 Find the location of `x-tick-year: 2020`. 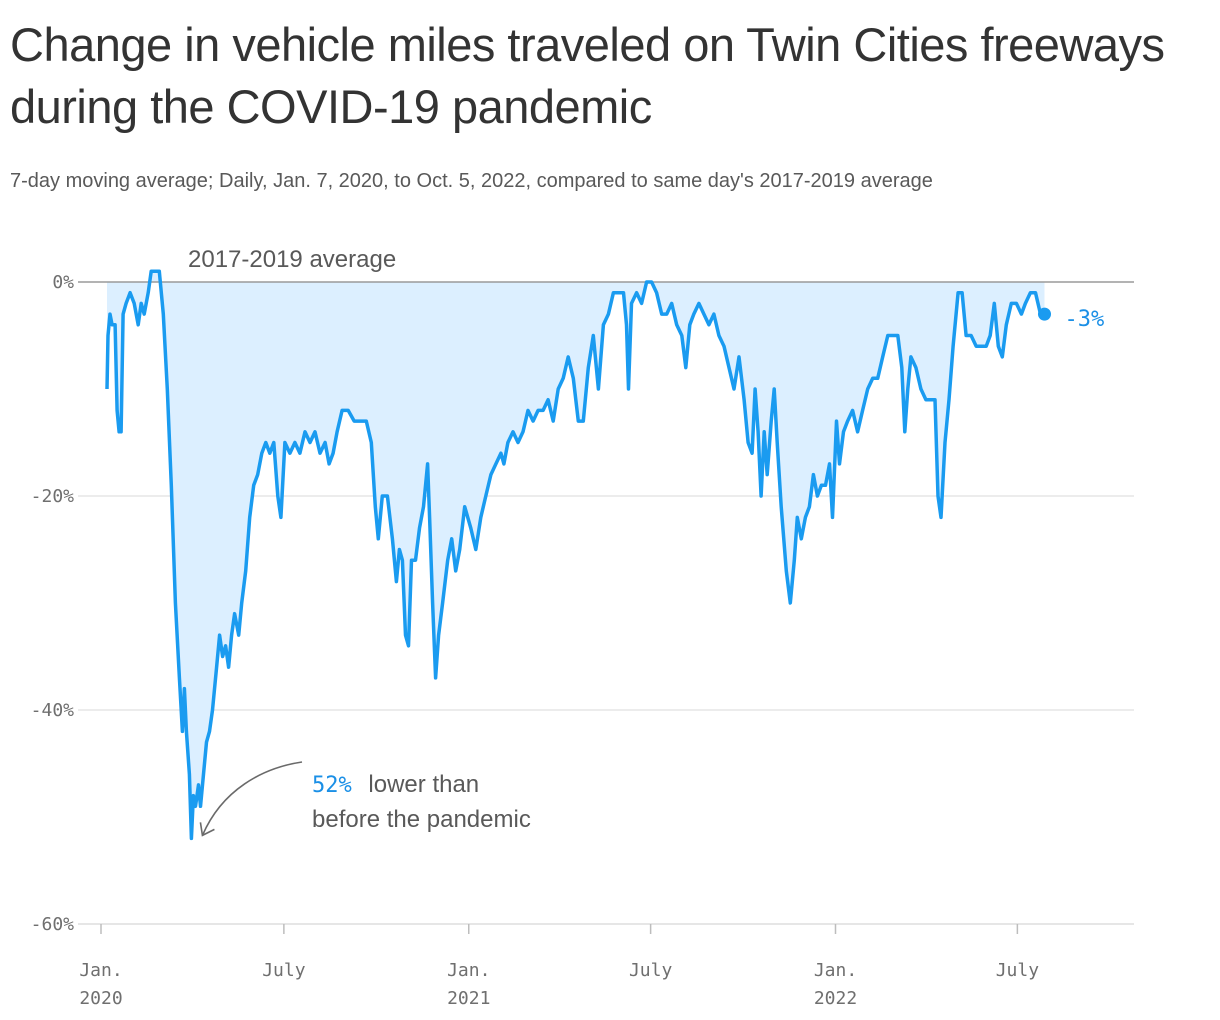

x-tick-year: 2020 is located at coordinates (100, 998).